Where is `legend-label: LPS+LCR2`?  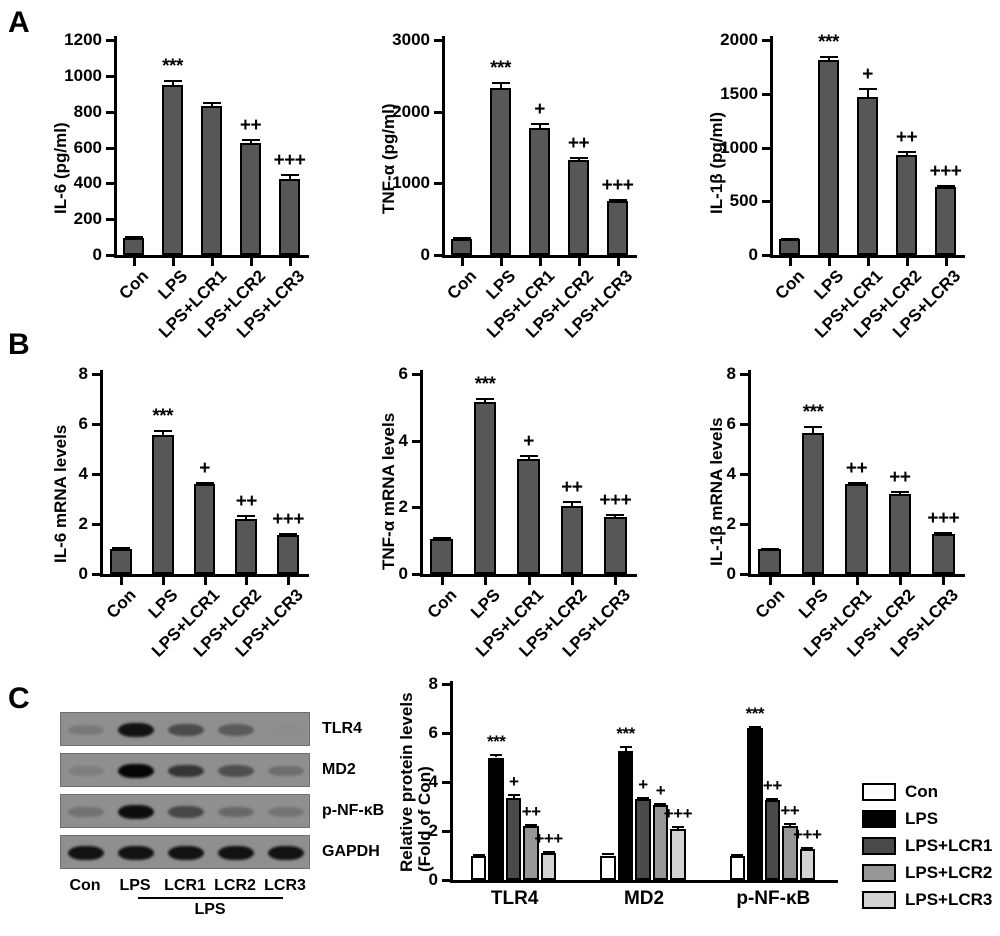
legend-label: LPS+LCR2 is located at coordinates (949, 872).